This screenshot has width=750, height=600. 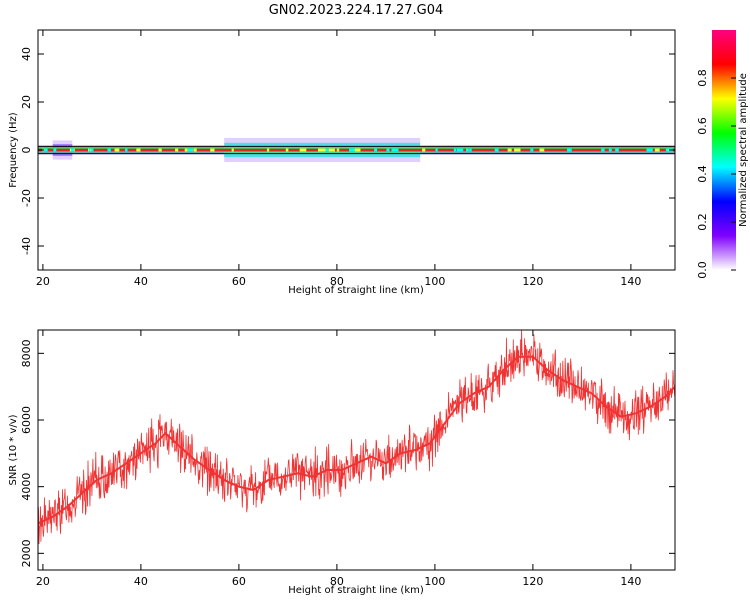 What do you see at coordinates (13, 150) in the screenshot?
I see `heatmap-y-label: Frequency (Hz)` at bounding box center [13, 150].